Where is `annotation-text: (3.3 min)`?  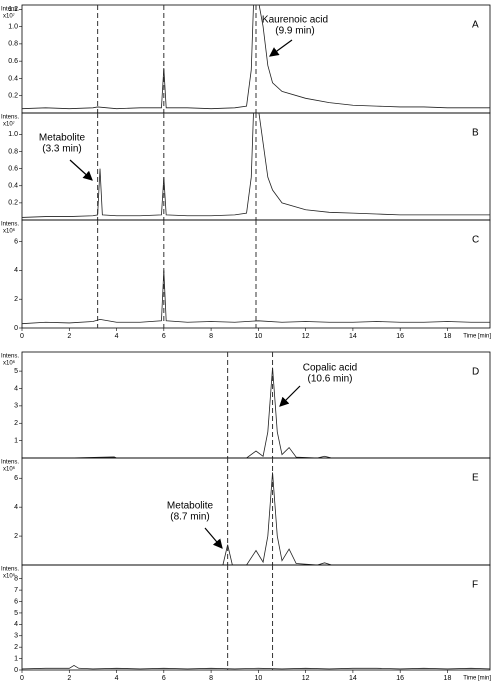 annotation-text: (3.3 min) is located at coordinates (61, 149).